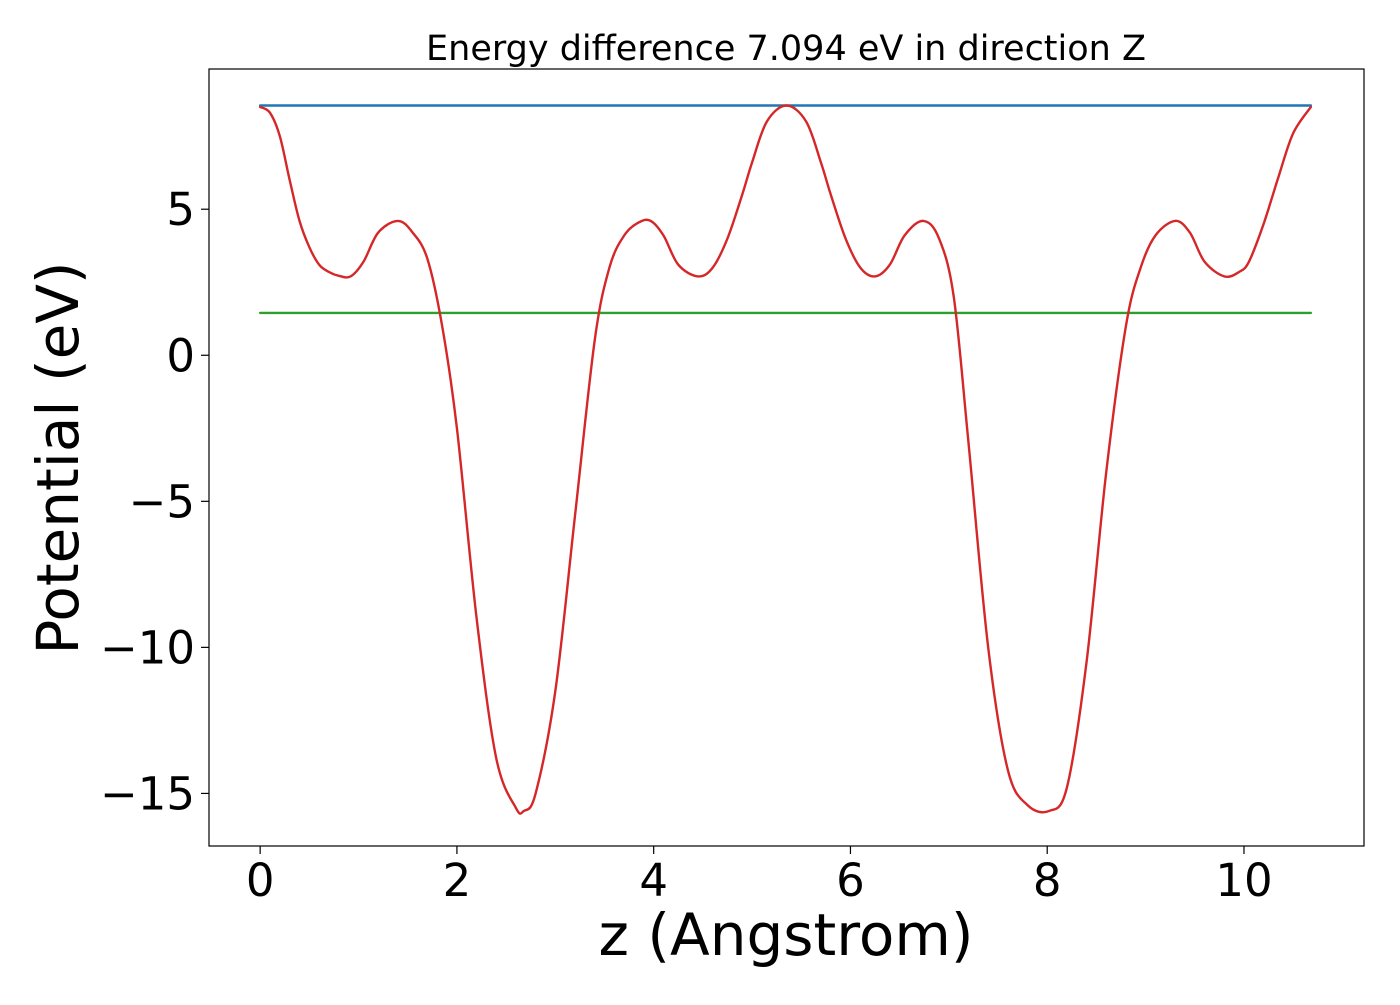 This screenshot has height=1005, width=1400. I want to click on y-tick-label: −15, so click(147, 793).